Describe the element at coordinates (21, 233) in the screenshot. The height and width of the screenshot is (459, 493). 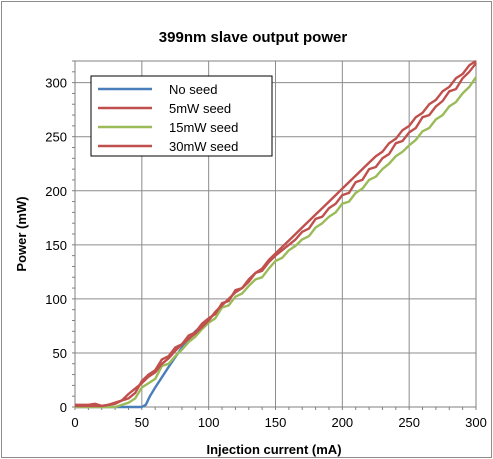
I see `y-axis-label: Power (mW)` at that location.